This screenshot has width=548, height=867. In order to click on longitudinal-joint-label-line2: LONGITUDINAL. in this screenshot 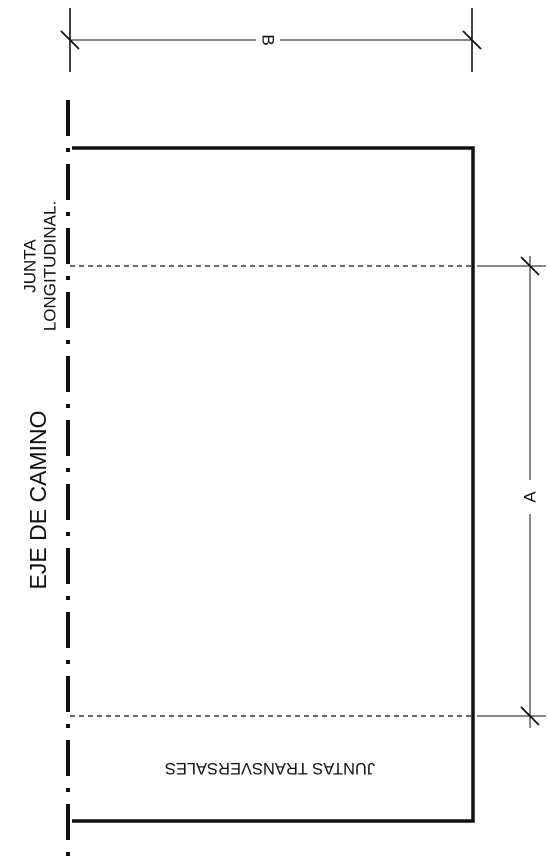, I will do `click(50, 266)`.